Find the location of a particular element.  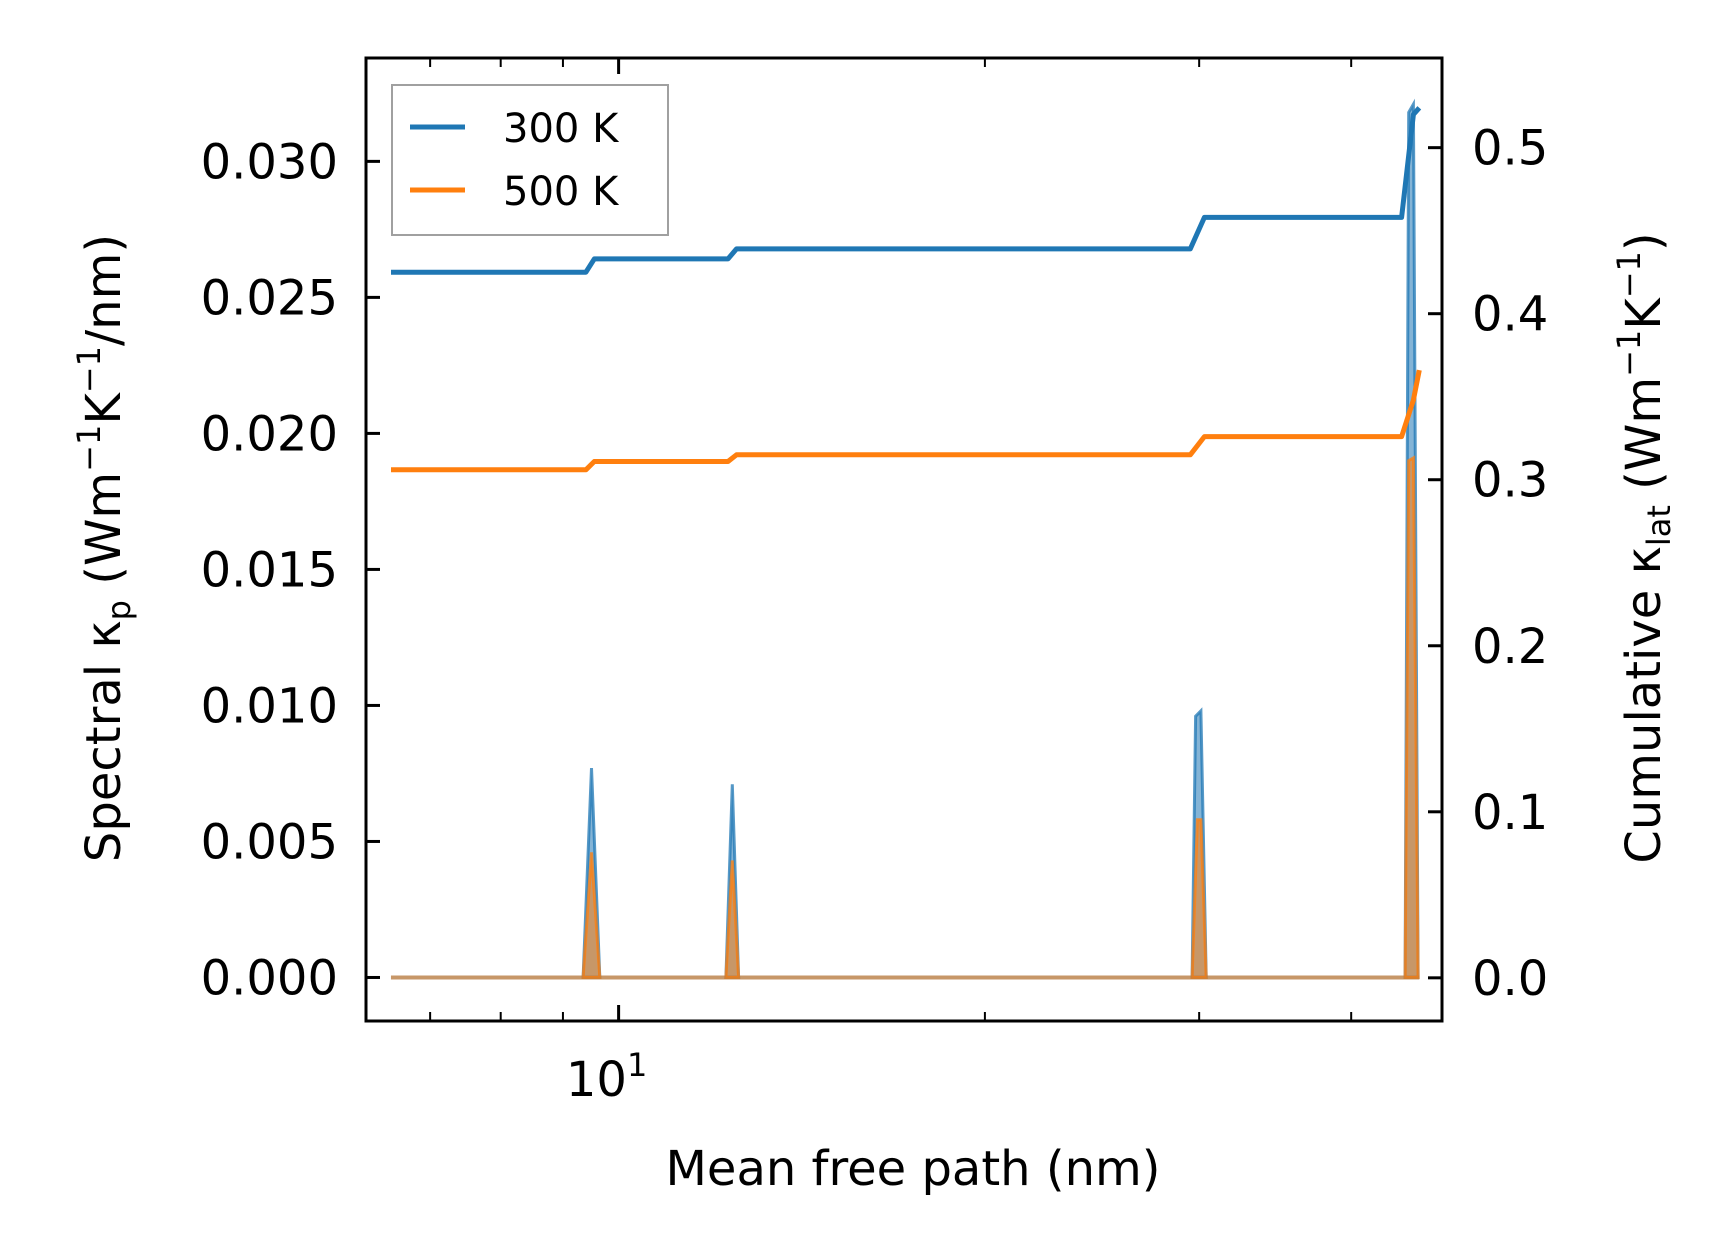

y-right-tick-label: 0.3 is located at coordinates (1510, 481).